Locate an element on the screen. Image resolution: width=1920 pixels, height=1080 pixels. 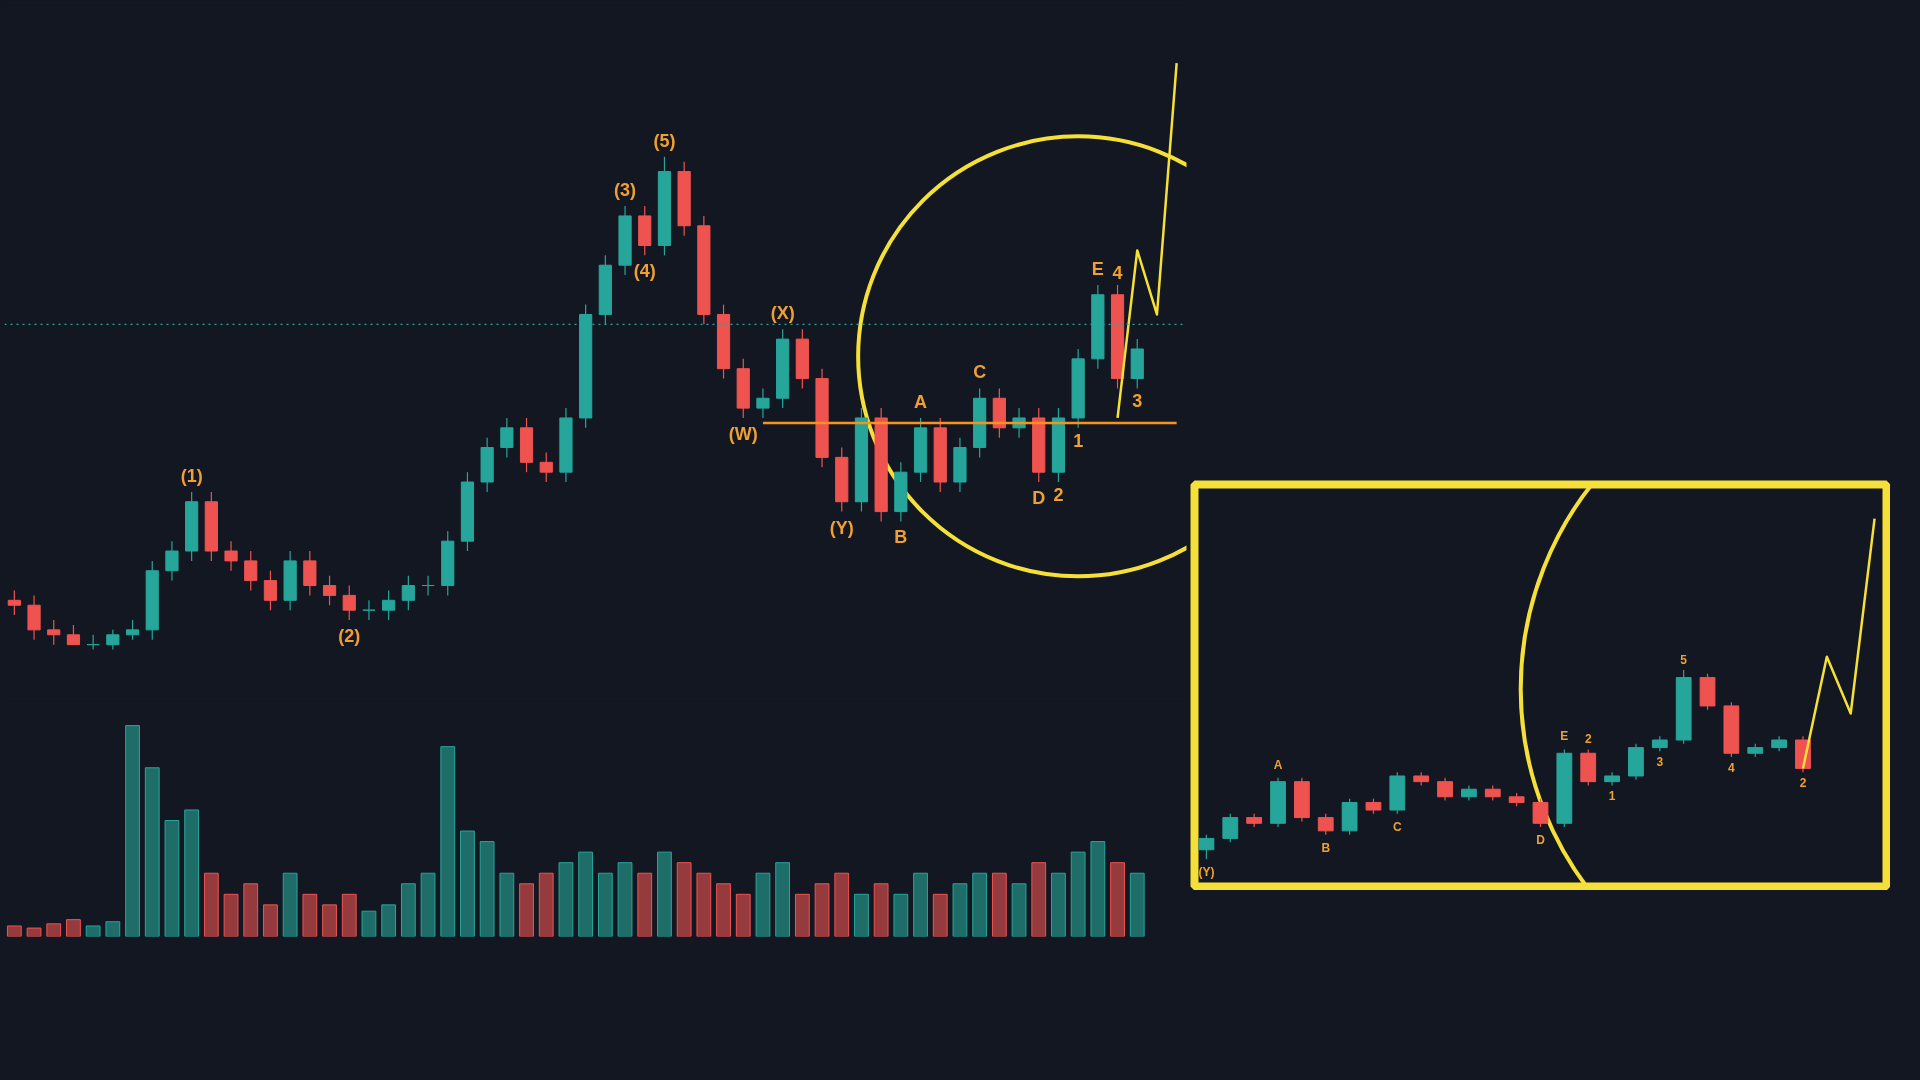
text: (2) is located at coordinates (349, 636).